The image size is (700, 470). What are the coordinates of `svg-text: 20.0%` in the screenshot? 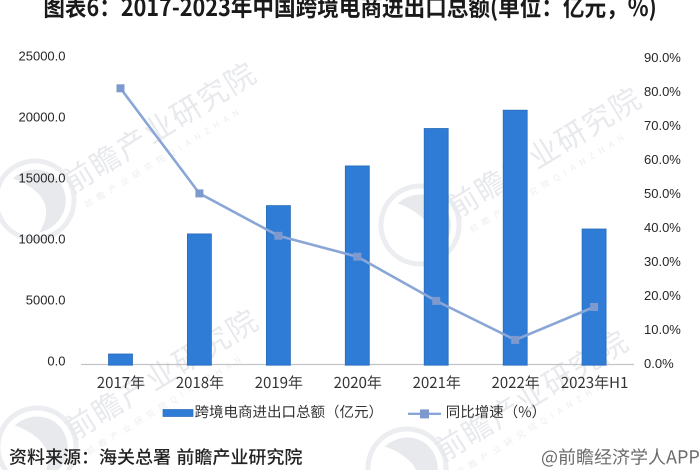 It's located at (662, 295).